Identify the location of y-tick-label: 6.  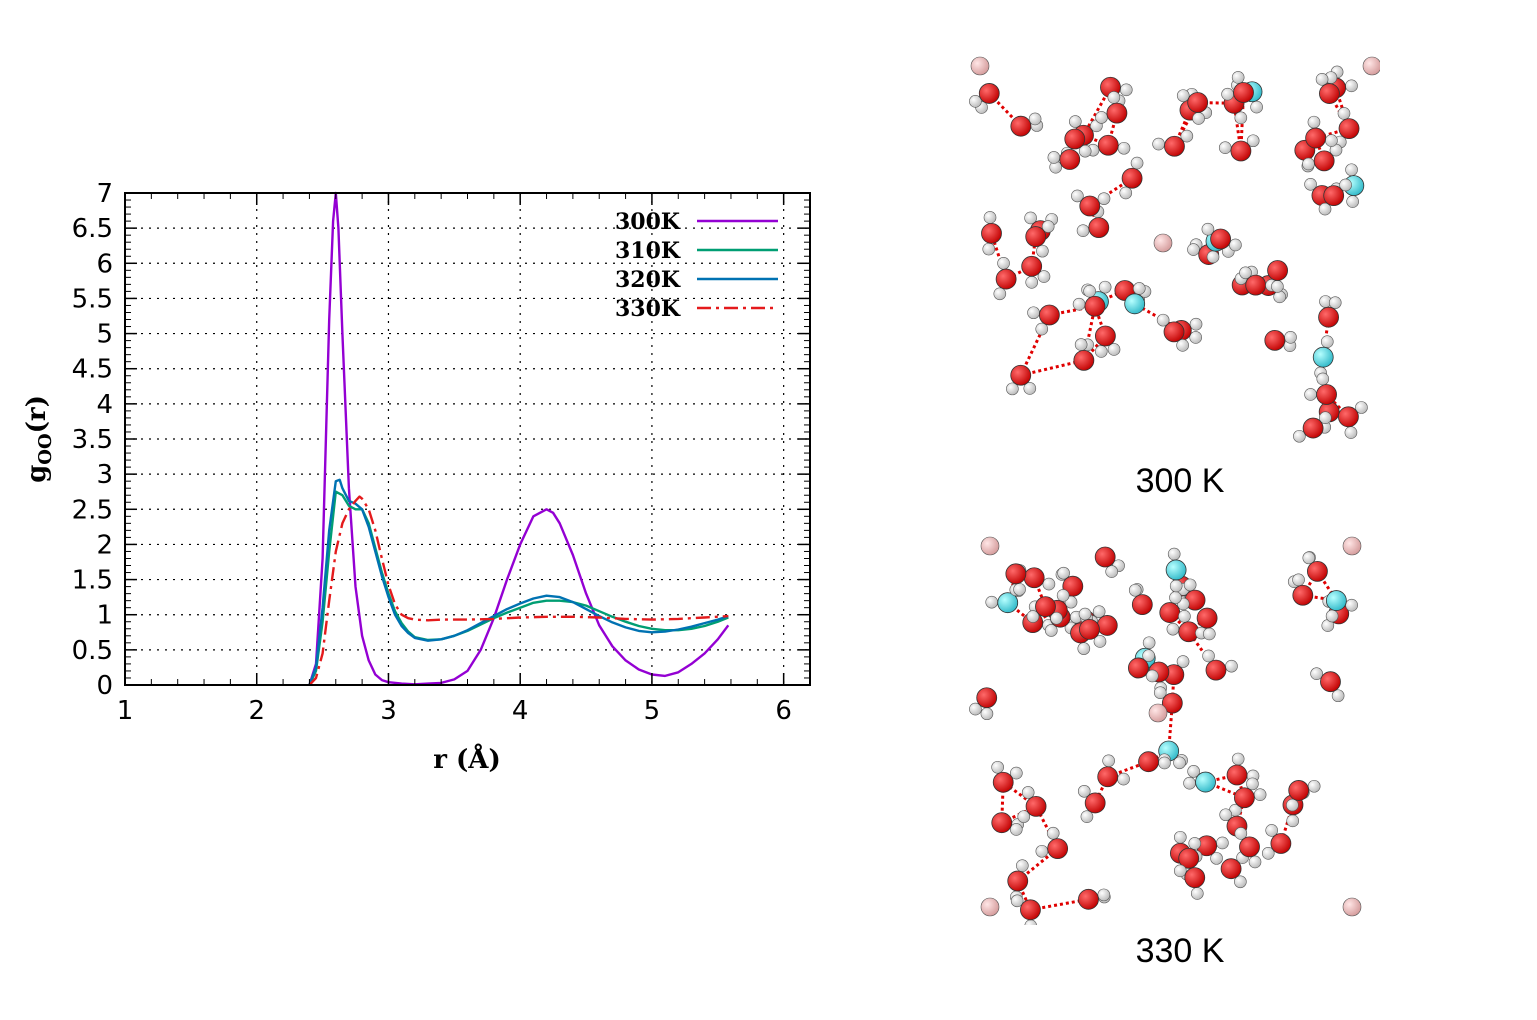
(104, 264).